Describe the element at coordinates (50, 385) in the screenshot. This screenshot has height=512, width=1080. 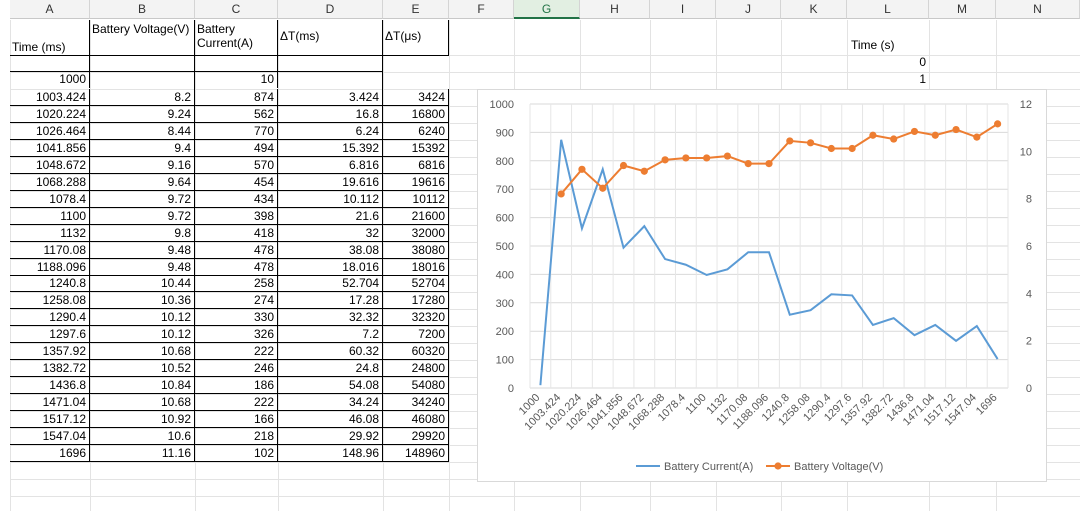
I see `cell-time: 1436.8` at that location.